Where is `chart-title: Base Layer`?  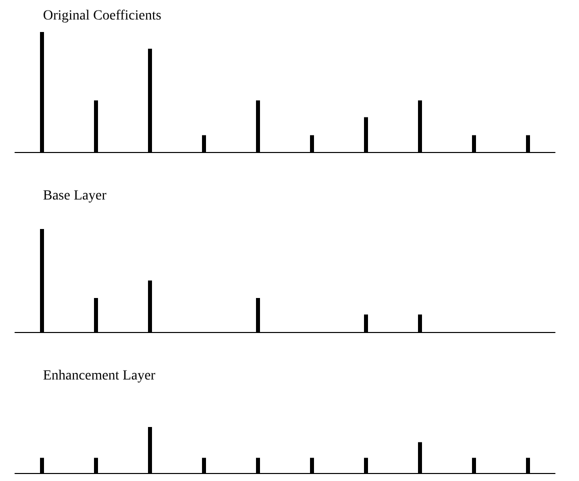
chart-title: Base Layer is located at coordinates (75, 196).